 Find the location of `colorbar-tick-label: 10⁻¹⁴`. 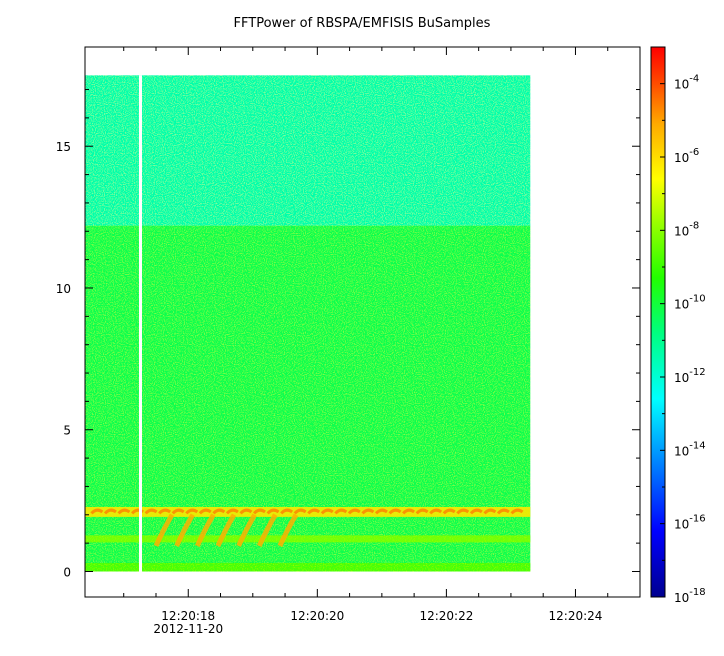

colorbar-tick-label: 10⁻¹⁴ is located at coordinates (690, 449).